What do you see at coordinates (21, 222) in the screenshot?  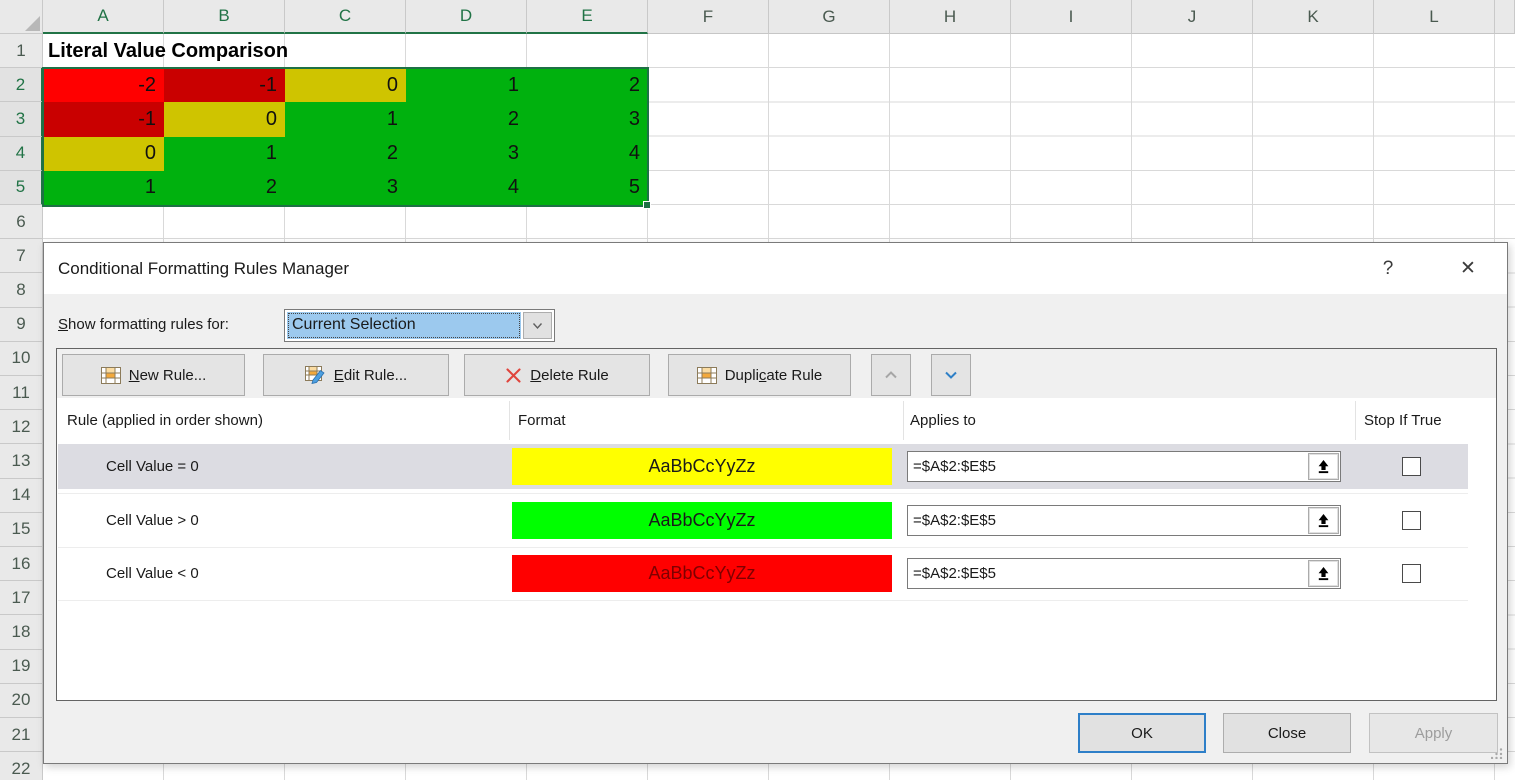 I see `row-header-6: 6` at bounding box center [21, 222].